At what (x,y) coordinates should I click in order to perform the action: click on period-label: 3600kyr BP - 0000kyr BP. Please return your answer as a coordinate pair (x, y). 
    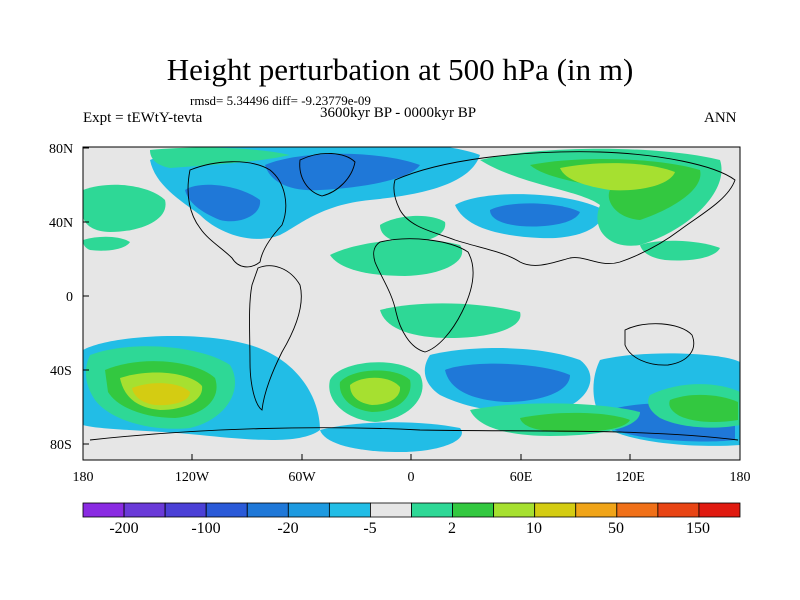
    Looking at the image, I should click on (398, 113).